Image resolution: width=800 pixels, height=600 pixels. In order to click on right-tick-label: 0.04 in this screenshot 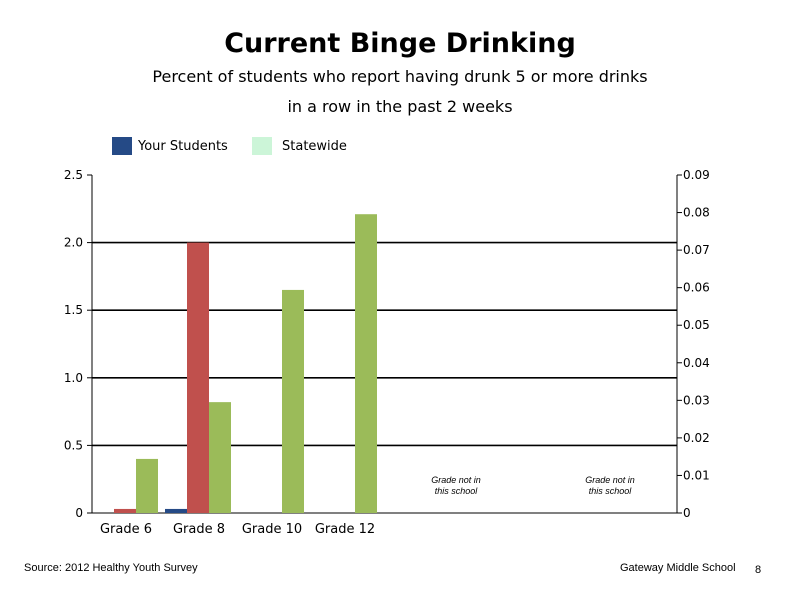, I will do `click(696, 363)`.